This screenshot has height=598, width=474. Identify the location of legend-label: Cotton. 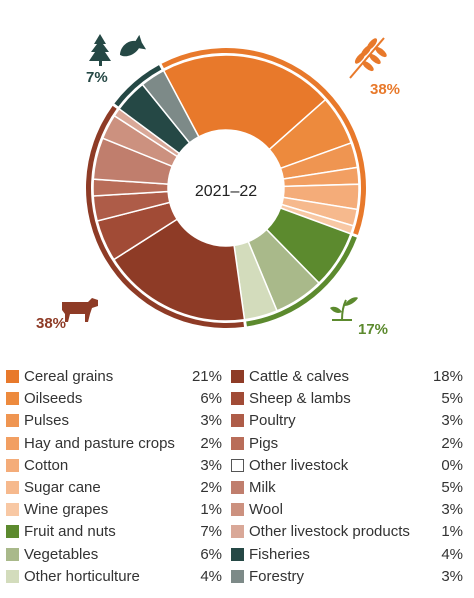
(46, 465).